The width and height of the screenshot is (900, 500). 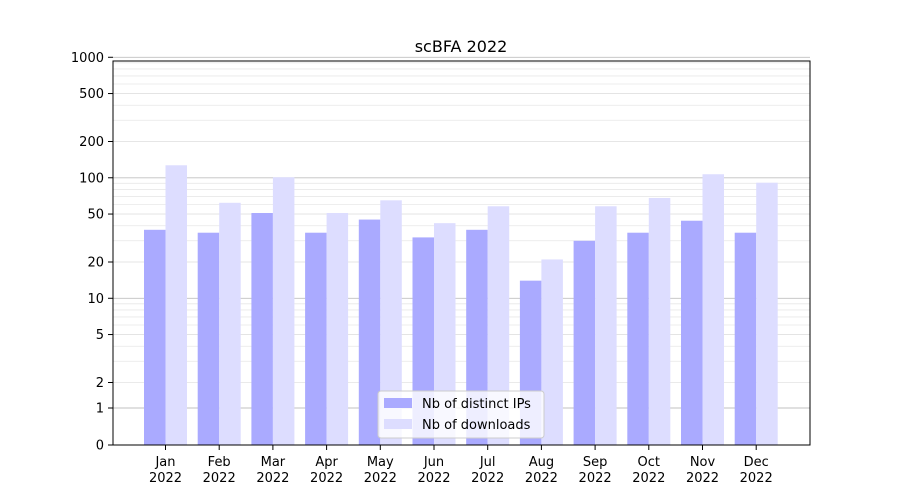 I want to click on legend-box, so click(x=461, y=414).